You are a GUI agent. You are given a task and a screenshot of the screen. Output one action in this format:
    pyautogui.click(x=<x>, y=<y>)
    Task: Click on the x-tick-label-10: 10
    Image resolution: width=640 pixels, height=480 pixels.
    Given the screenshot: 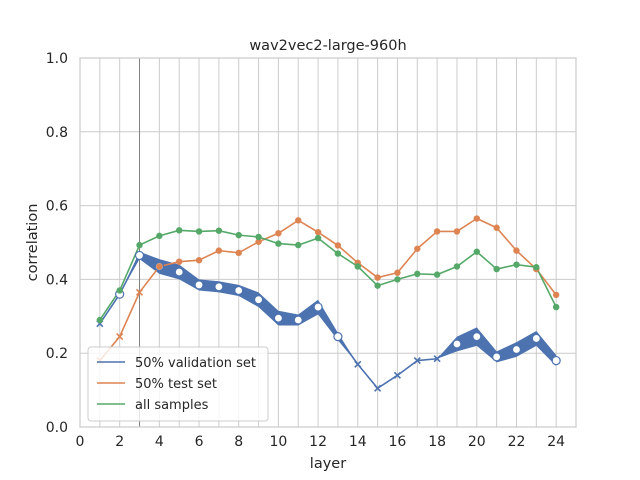 What is the action you would take?
    pyautogui.click(x=278, y=442)
    